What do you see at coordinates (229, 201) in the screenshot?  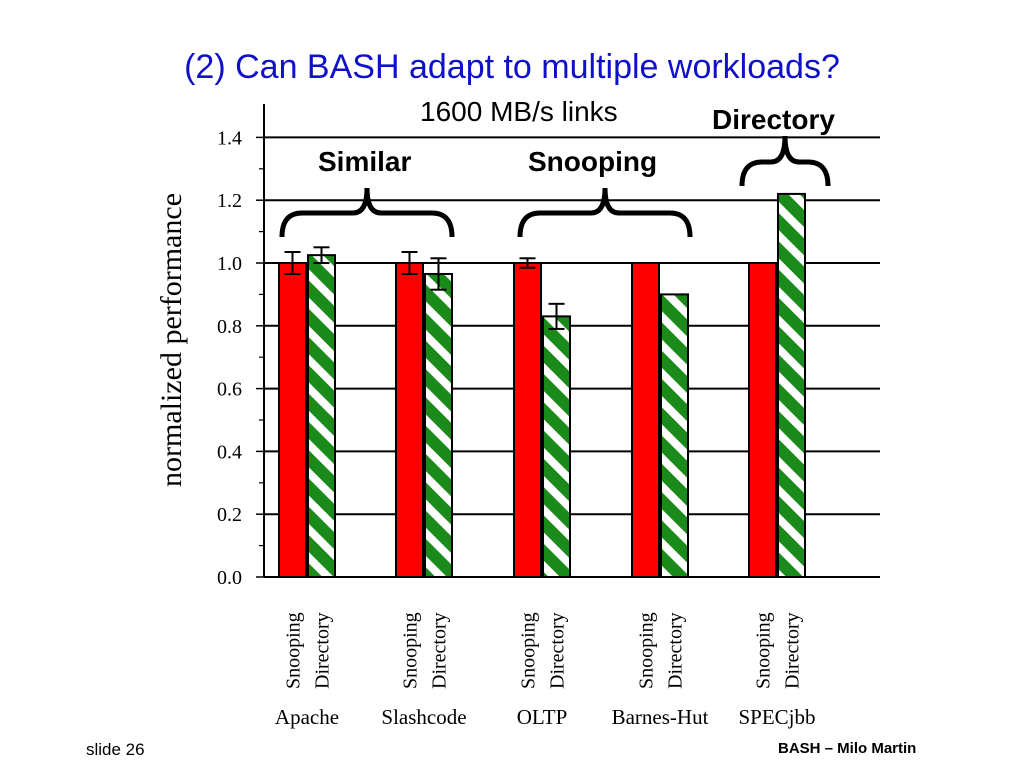 I see `y-tick-label: 1.2` at bounding box center [229, 201].